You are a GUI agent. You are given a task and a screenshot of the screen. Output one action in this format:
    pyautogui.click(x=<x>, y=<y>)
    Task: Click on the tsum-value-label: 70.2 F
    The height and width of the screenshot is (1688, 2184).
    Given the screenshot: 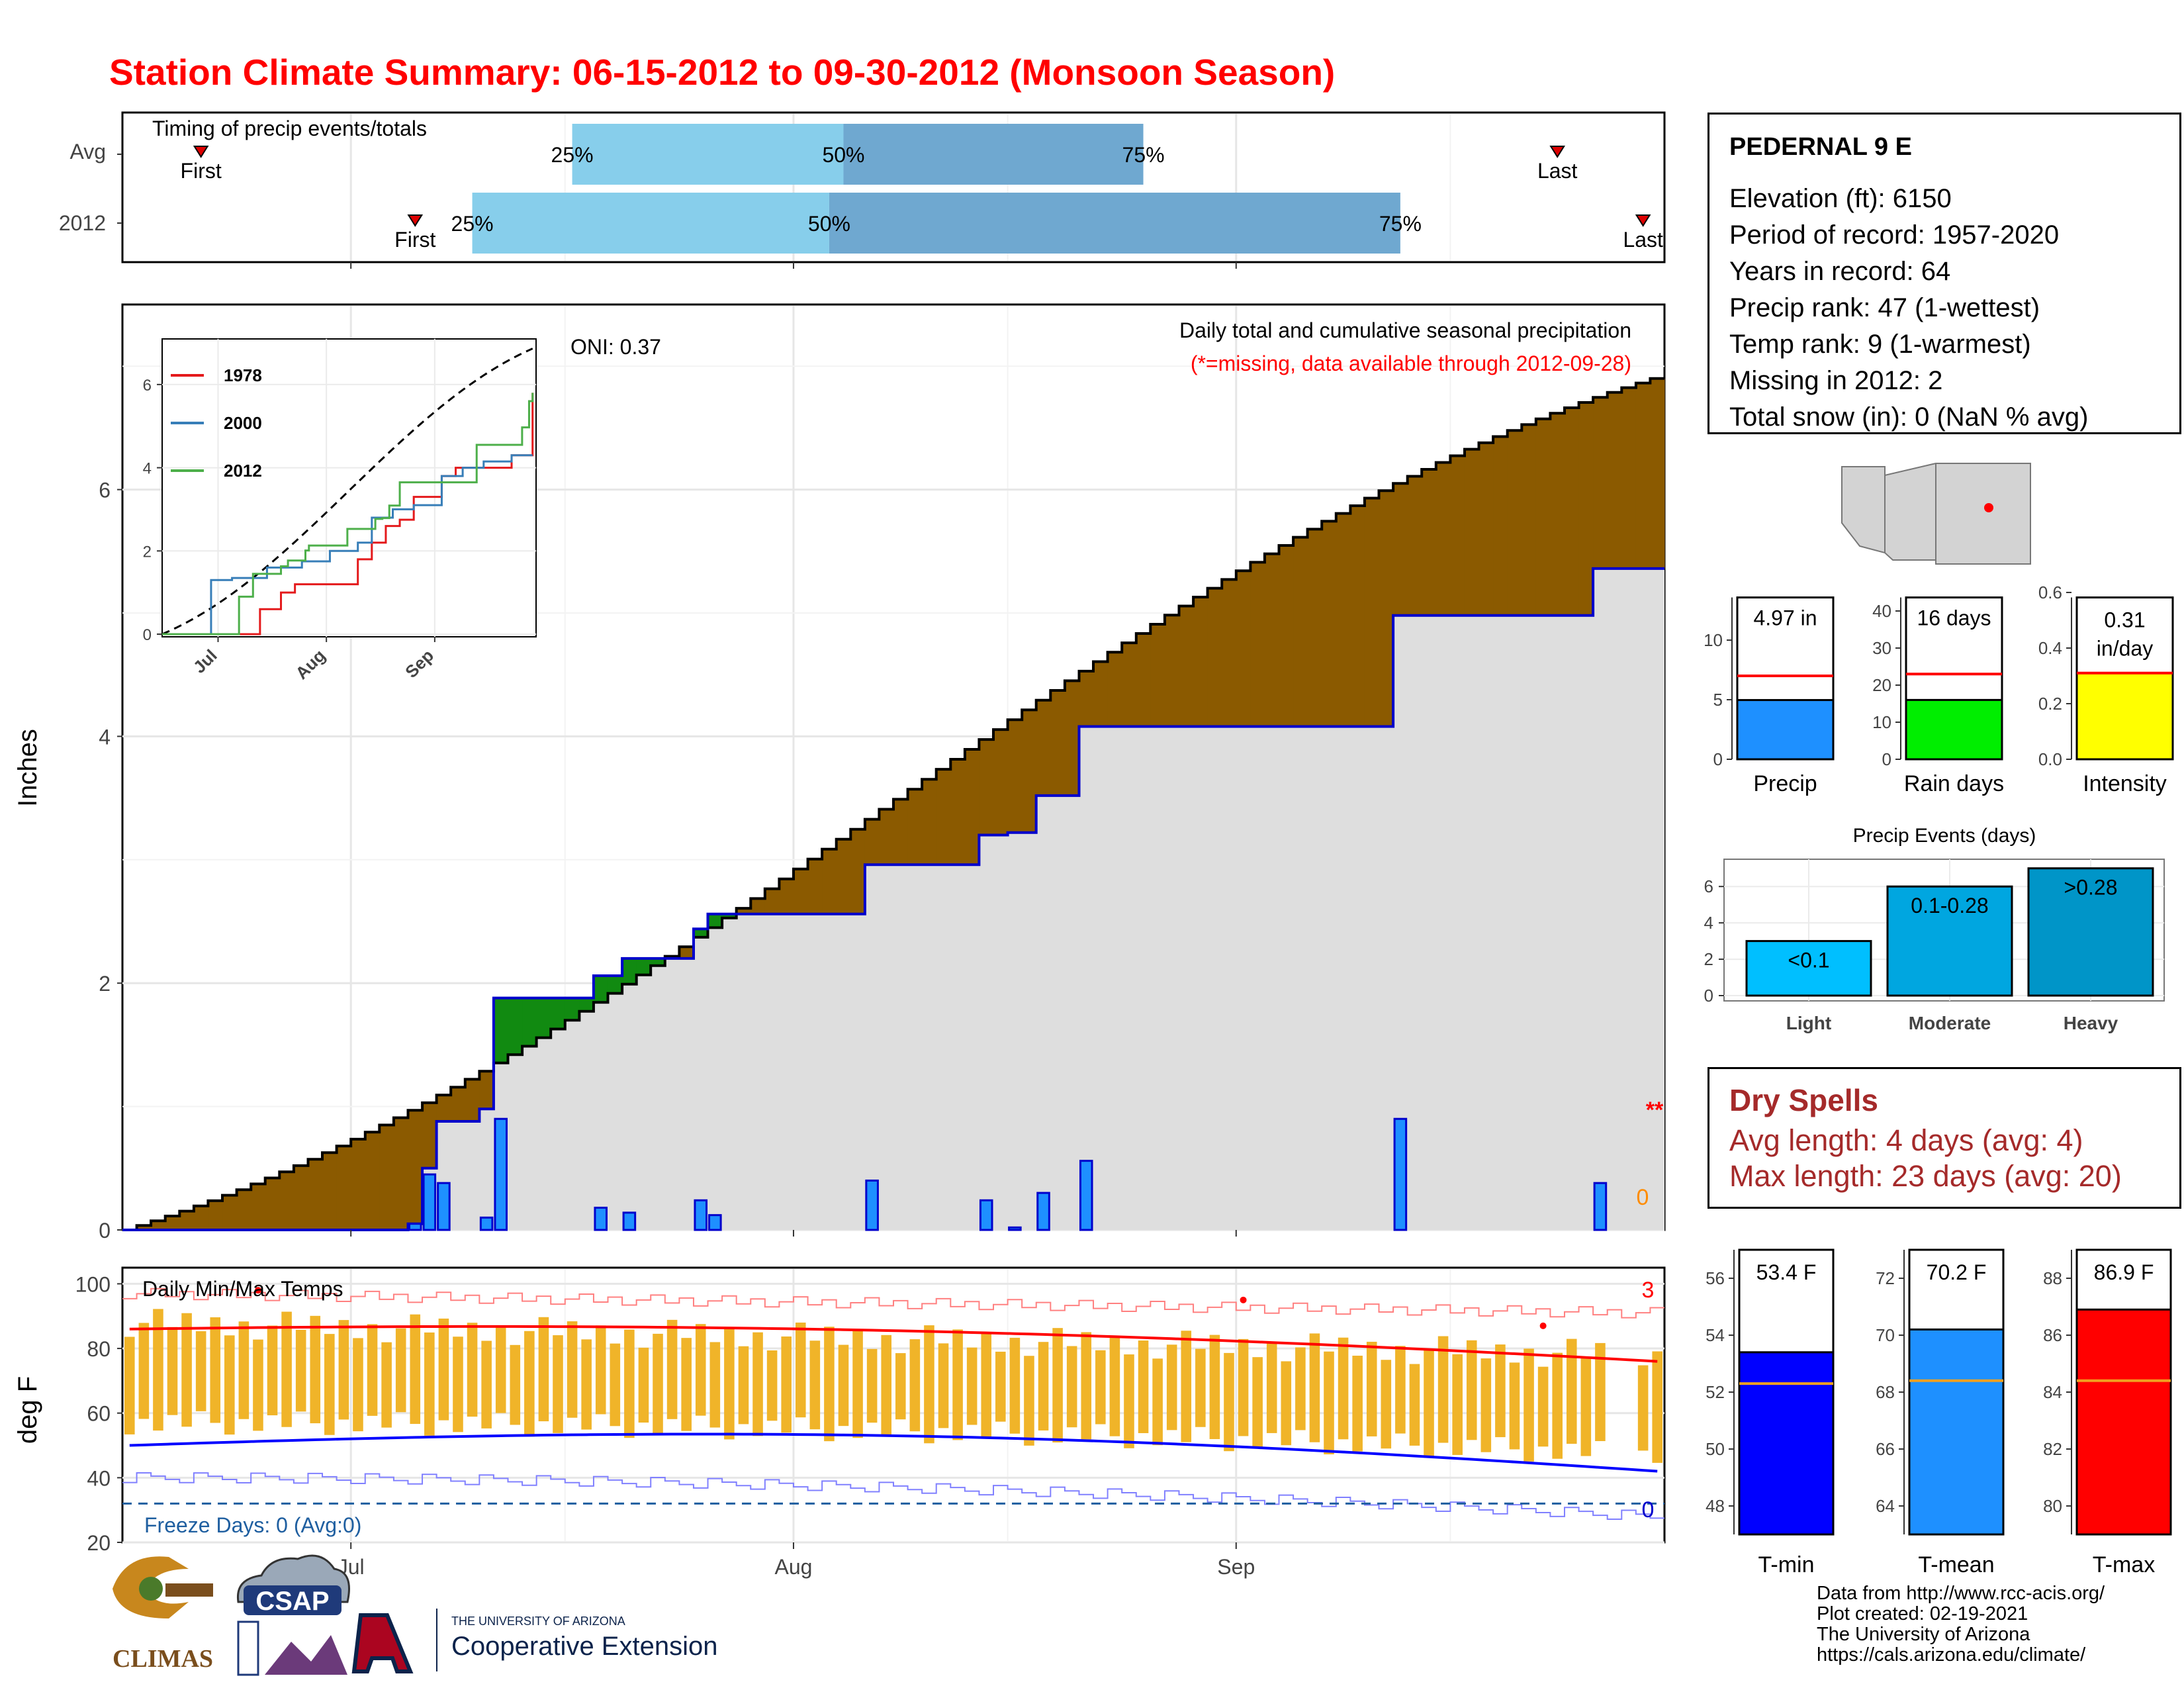 What is the action you would take?
    pyautogui.click(x=1957, y=1272)
    